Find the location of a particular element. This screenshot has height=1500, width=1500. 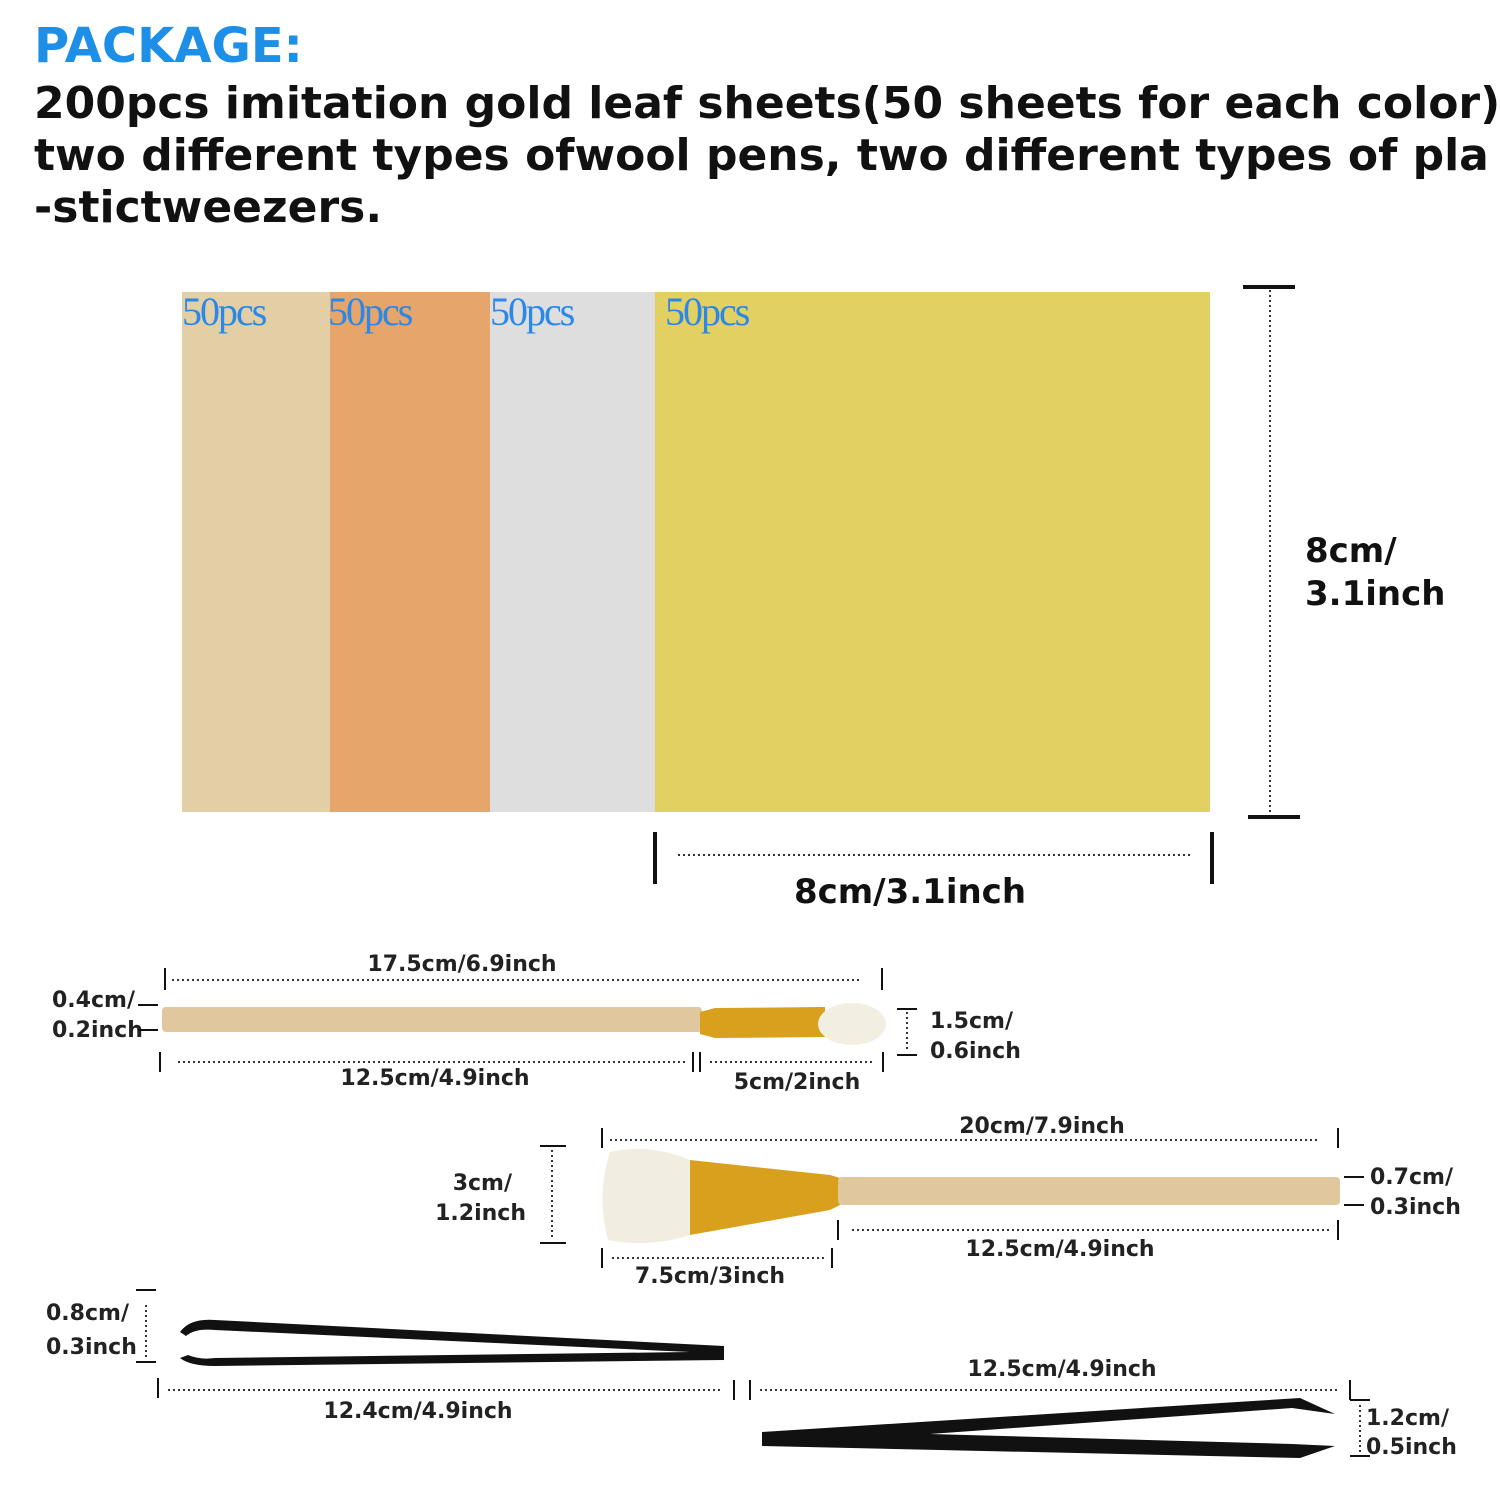

dimension-label: 0.4cm/ is located at coordinates (94, 1000).